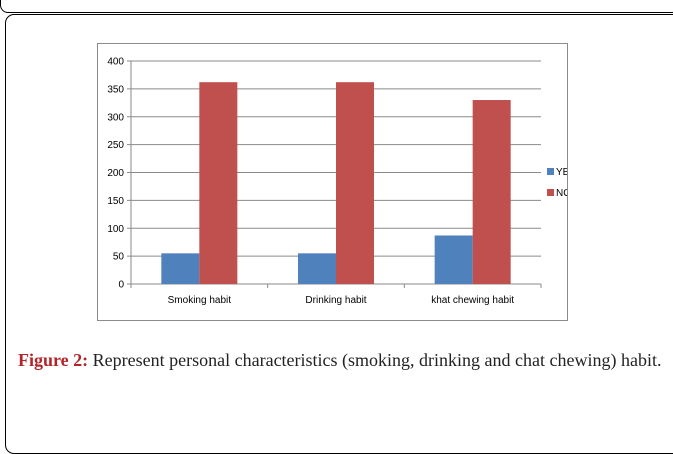  What do you see at coordinates (115, 201) in the screenshot?
I see `y-tick-label: 150` at bounding box center [115, 201].